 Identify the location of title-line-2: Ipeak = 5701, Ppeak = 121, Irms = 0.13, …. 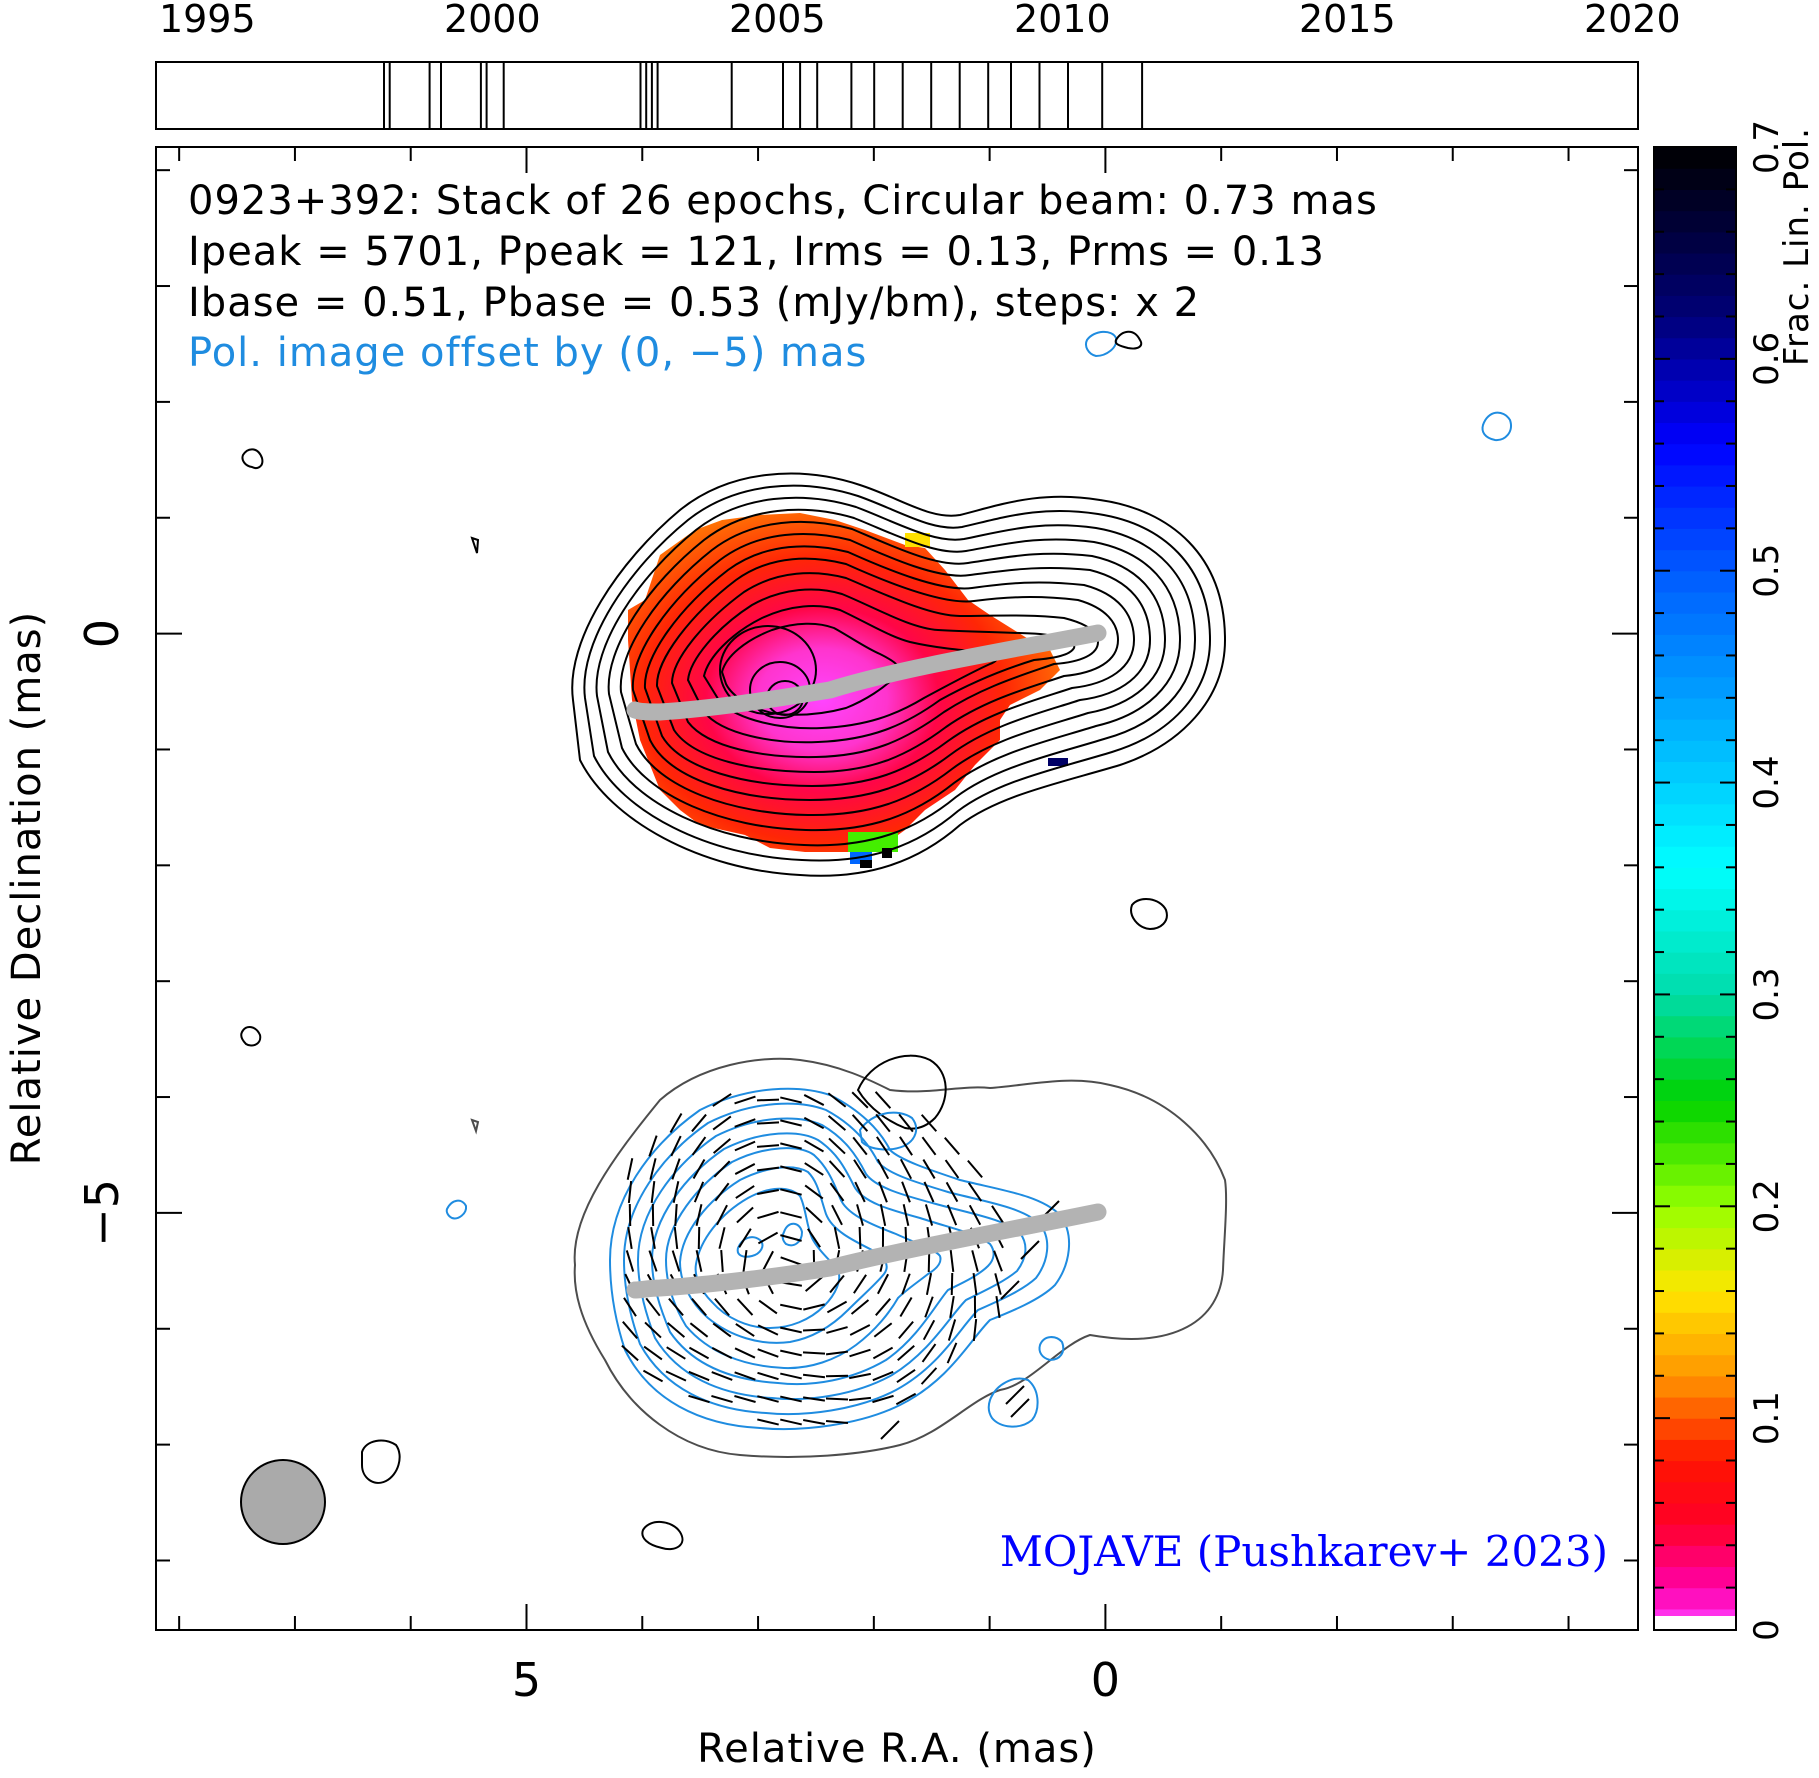
(756, 252).